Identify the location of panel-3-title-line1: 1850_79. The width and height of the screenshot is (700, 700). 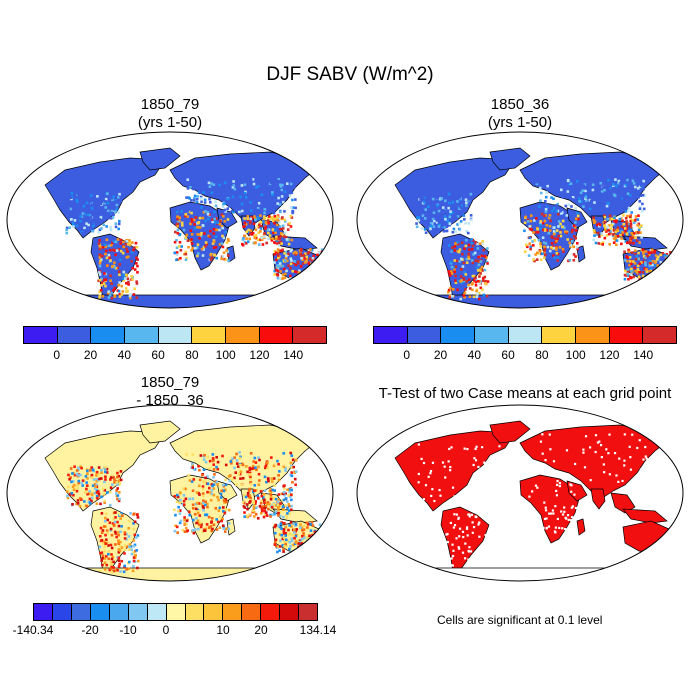
(170, 382).